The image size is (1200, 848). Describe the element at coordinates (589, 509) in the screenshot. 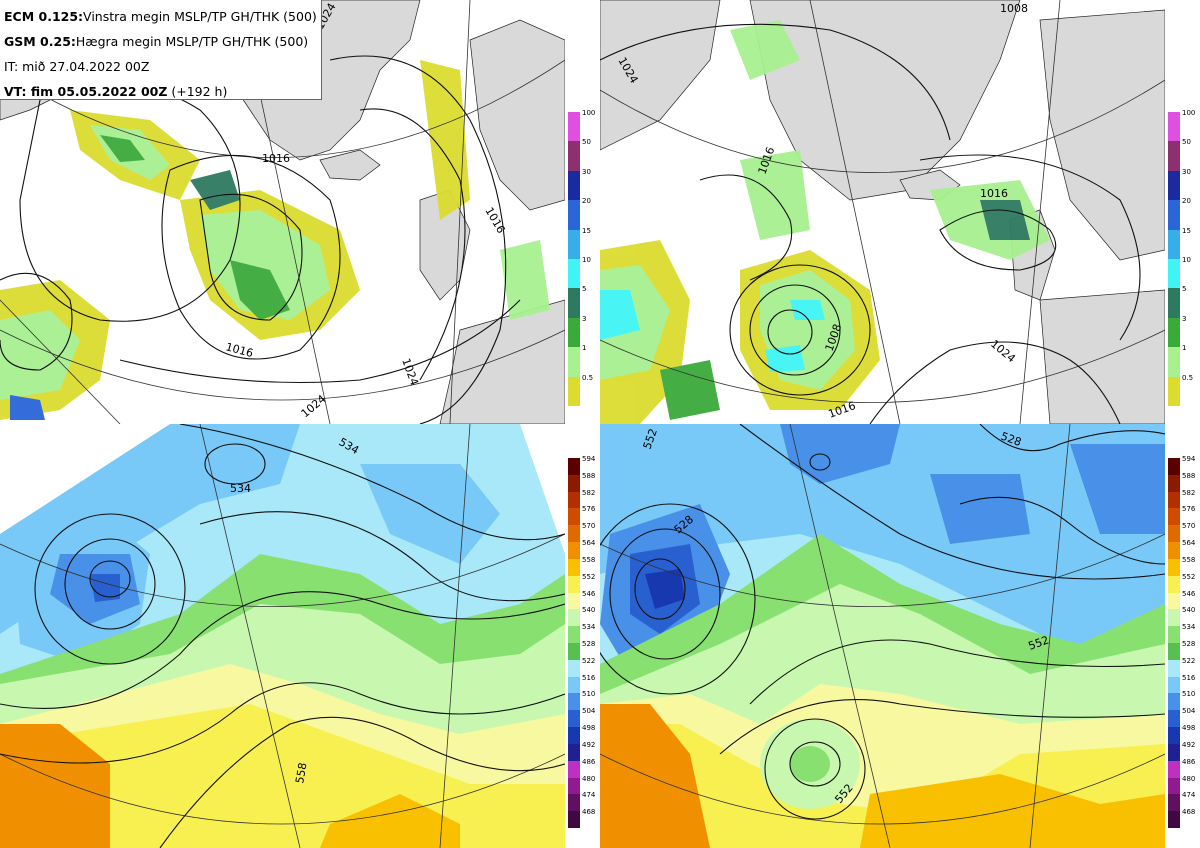

I see `colorbar-tick-label: 576` at that location.